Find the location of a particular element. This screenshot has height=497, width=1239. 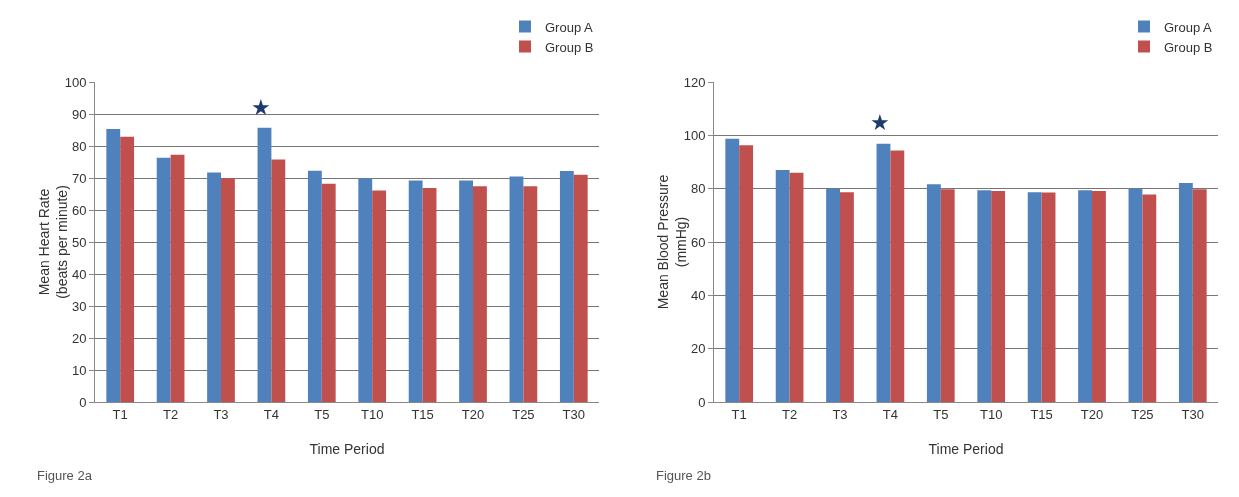

y-tick-label: 120 is located at coordinates (694, 82).